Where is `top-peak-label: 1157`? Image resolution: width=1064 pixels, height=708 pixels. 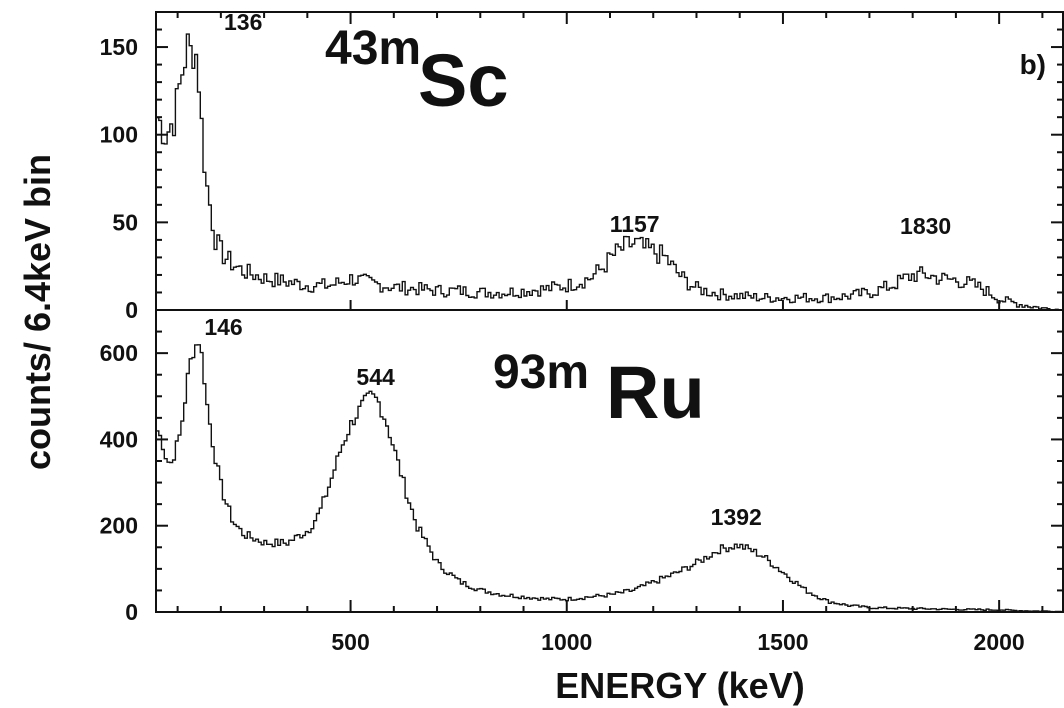 top-peak-label: 1157 is located at coordinates (635, 224).